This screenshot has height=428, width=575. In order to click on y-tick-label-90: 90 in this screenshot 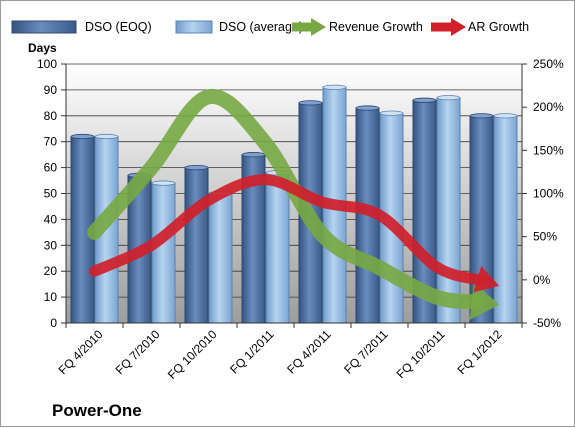, I will do `click(51, 90)`.